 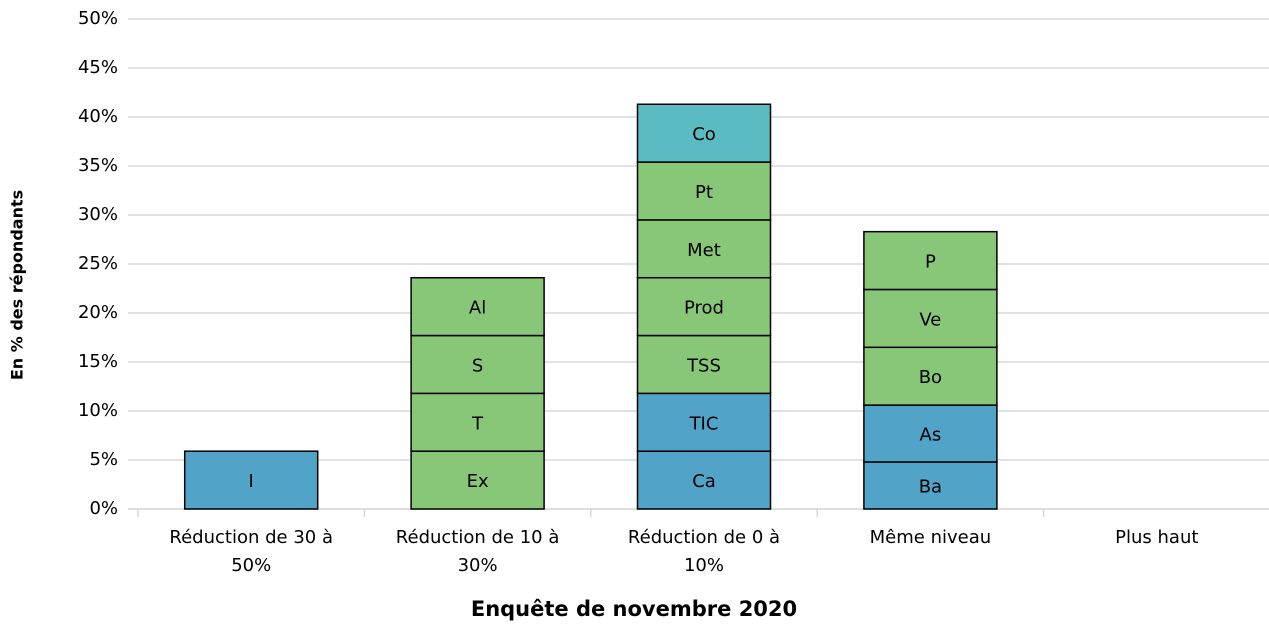 I want to click on segment-label: Prod, so click(x=704, y=308).